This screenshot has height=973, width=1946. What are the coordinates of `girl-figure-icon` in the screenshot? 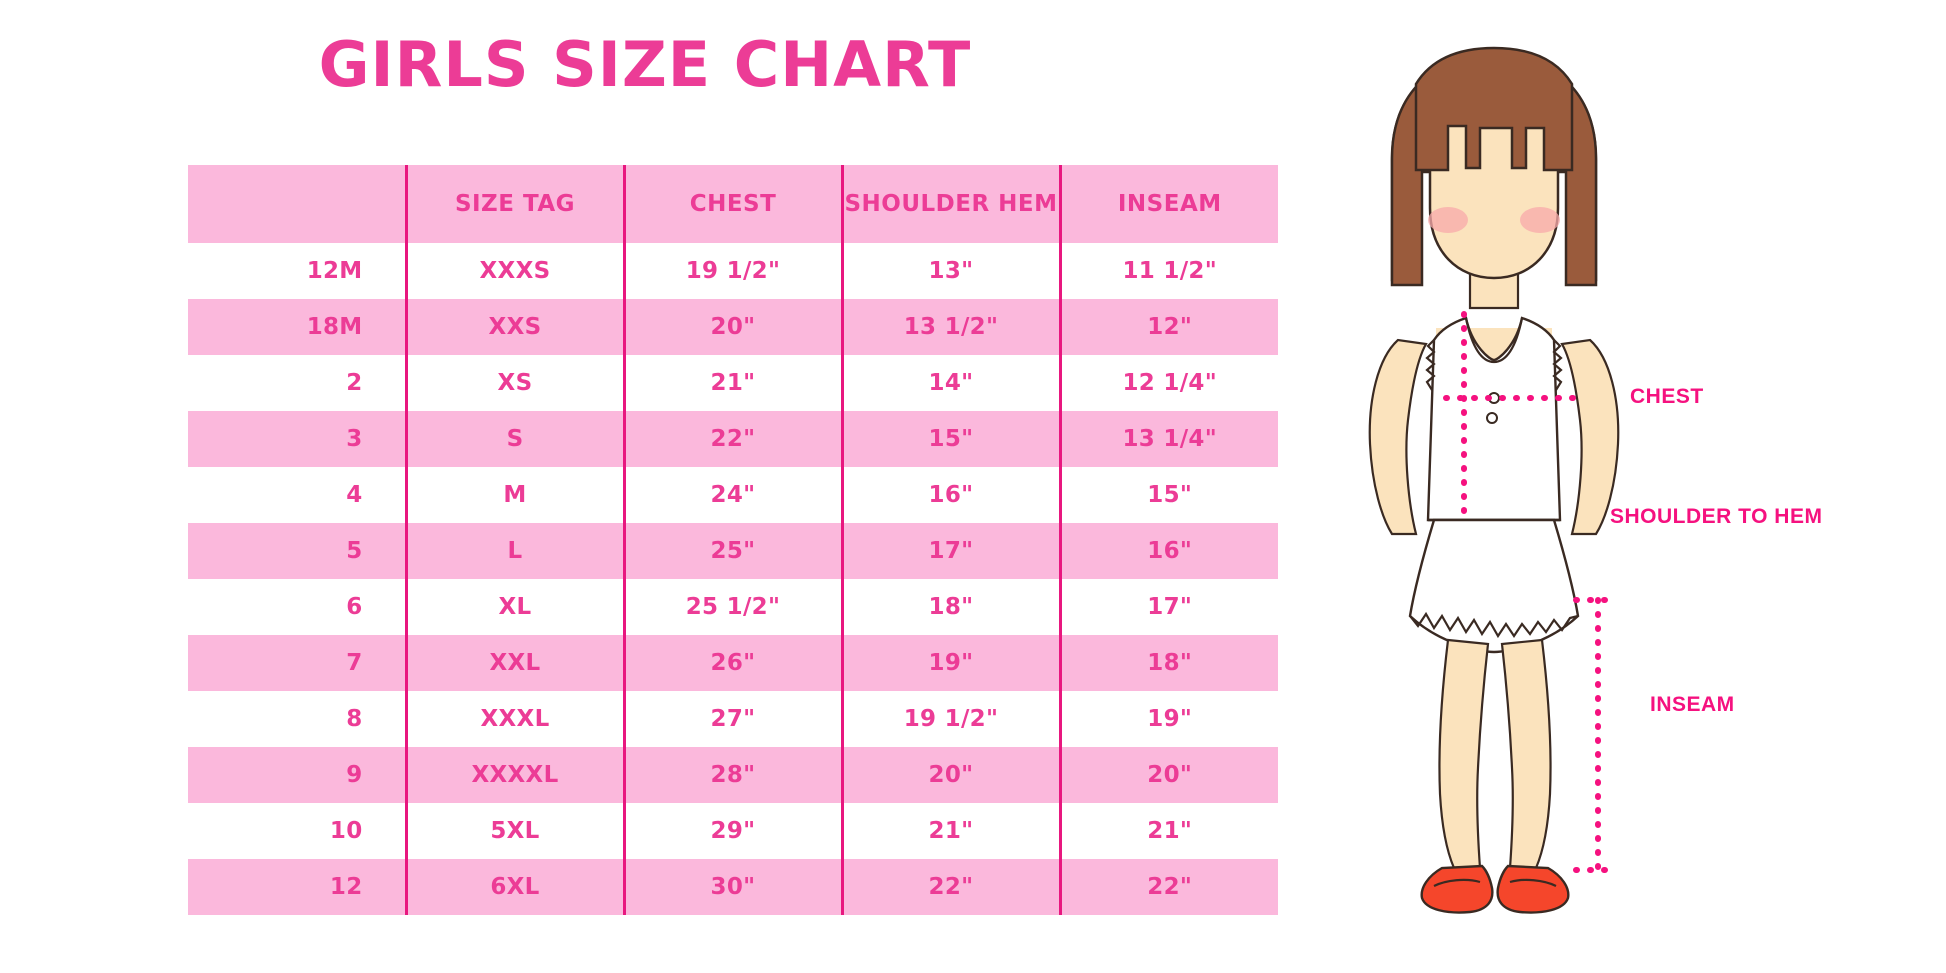 It's located at (1494, 480).